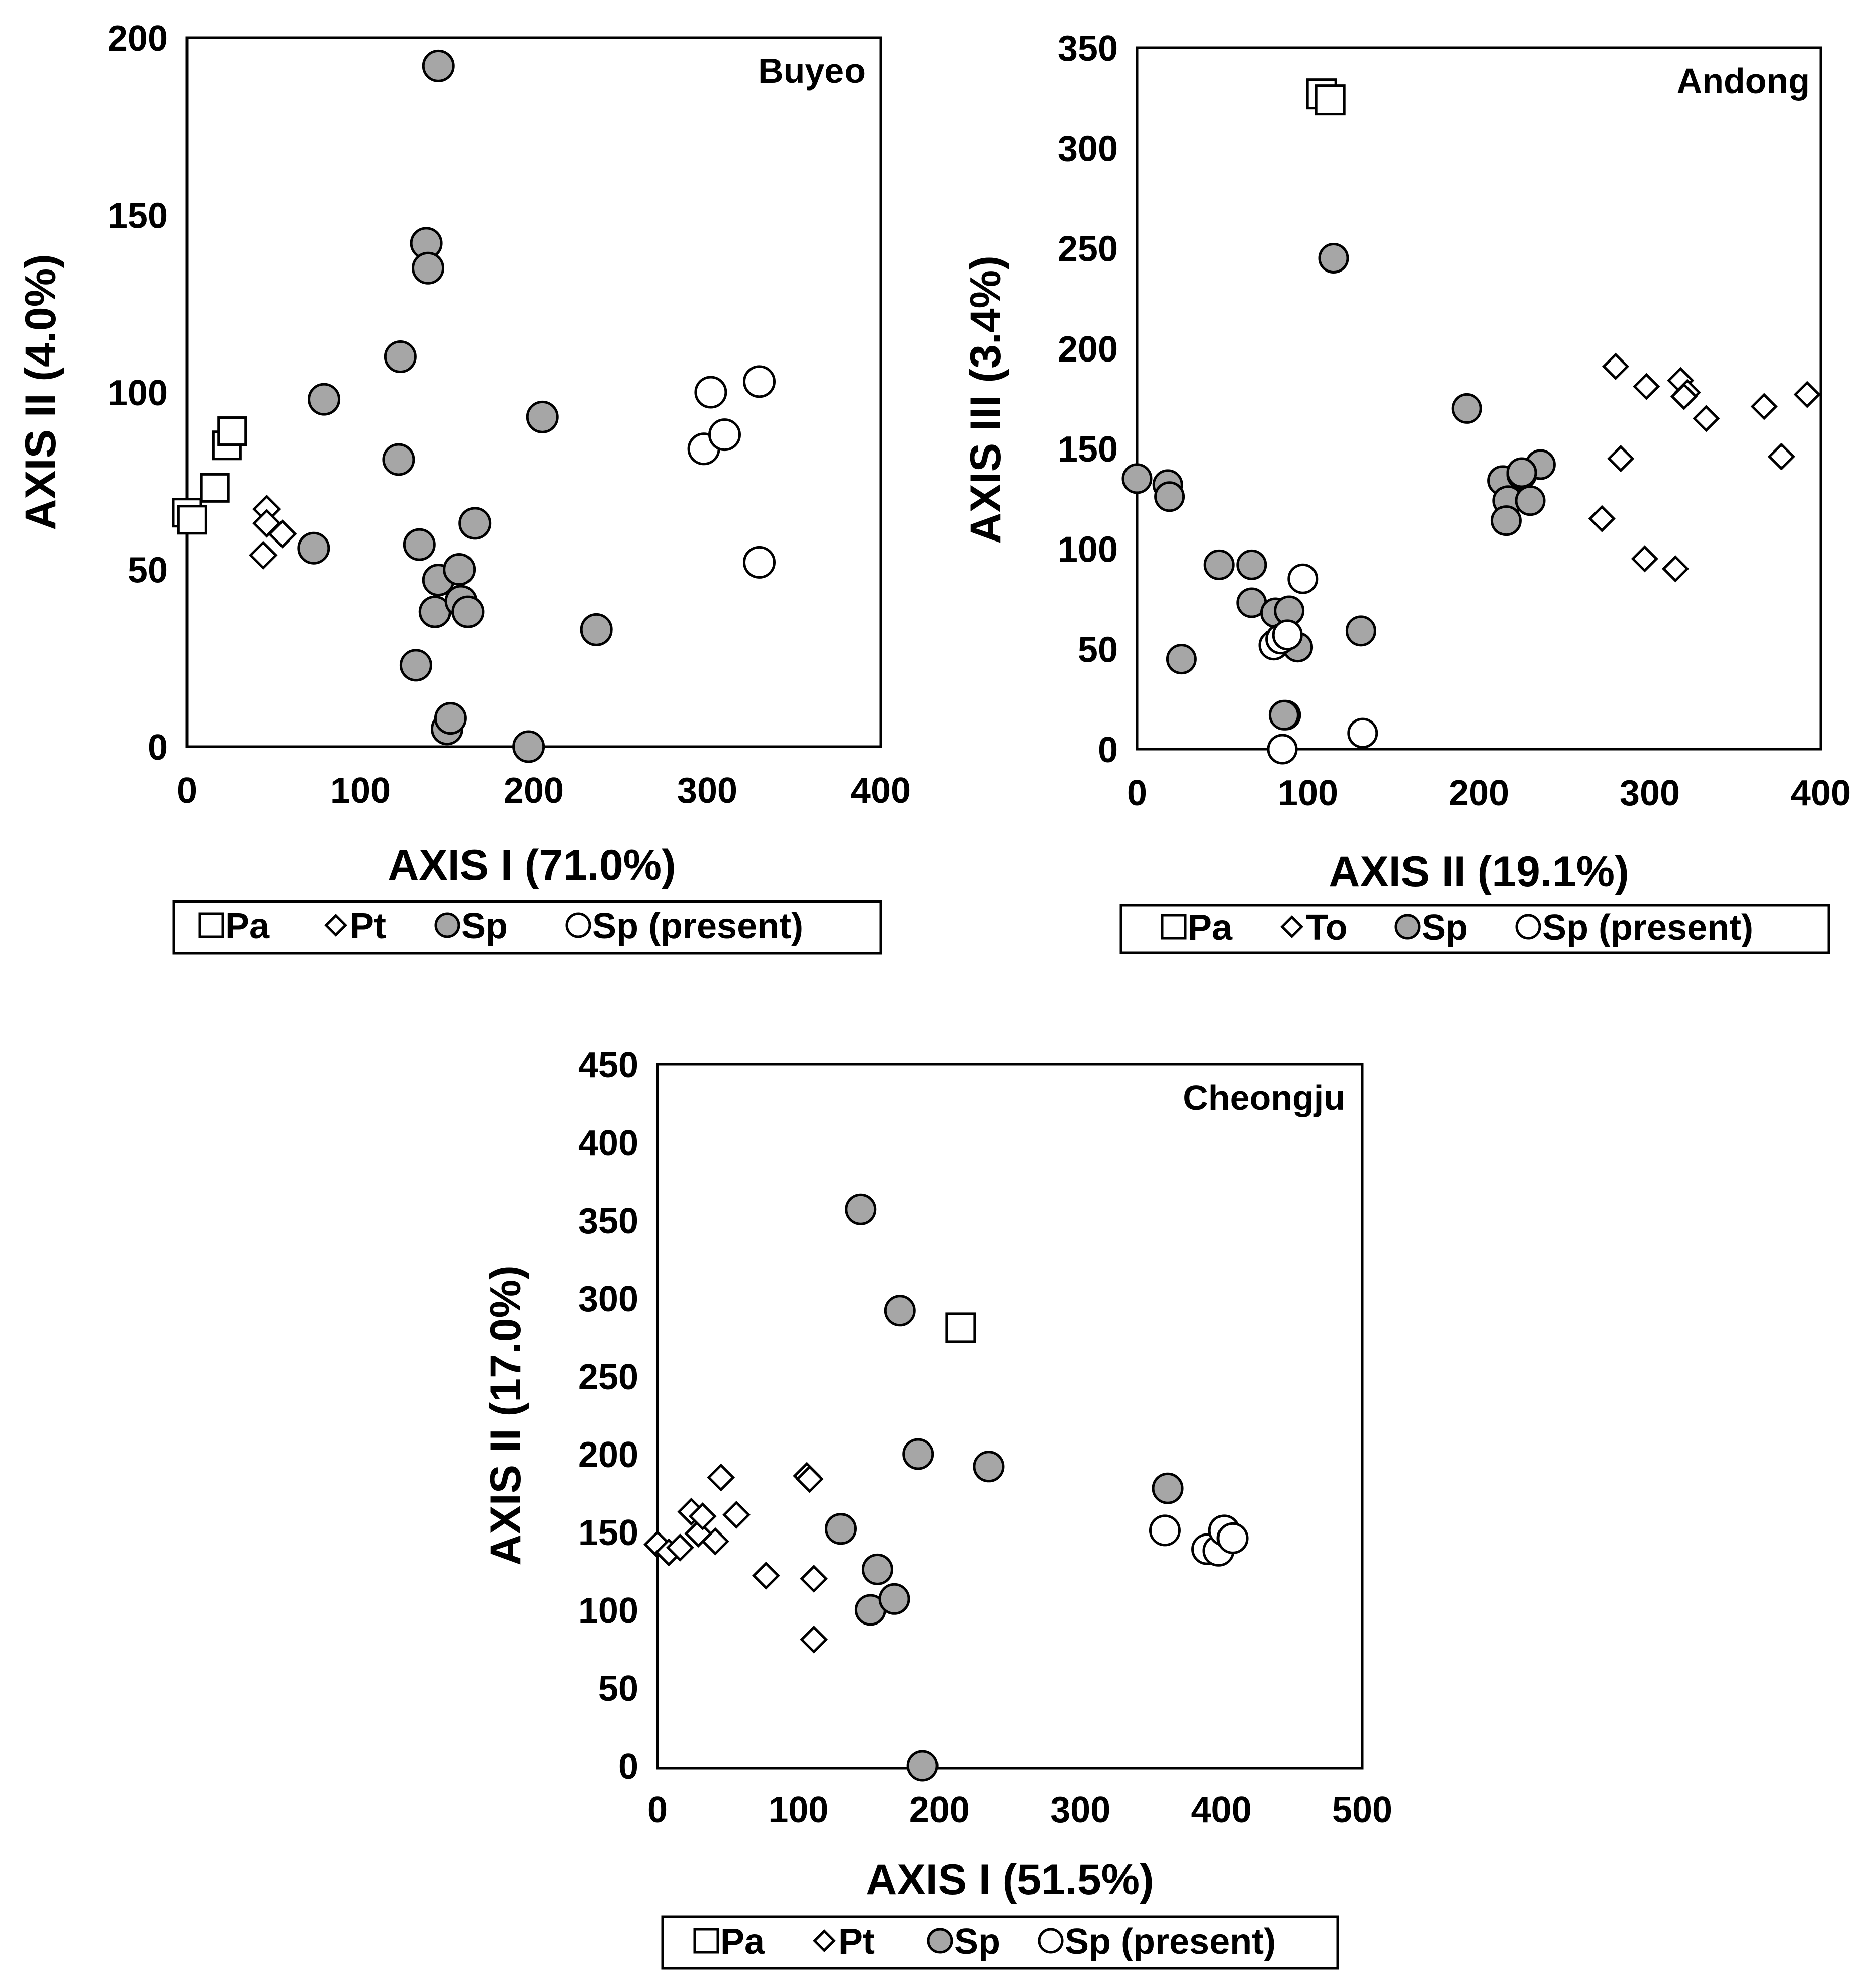 Image resolution: width=1876 pixels, height=1985 pixels. Describe the element at coordinates (608, 1416) in the screenshot. I see `y-ticks: 0 50 100 150 200 250 300 350 400 450` at that location.